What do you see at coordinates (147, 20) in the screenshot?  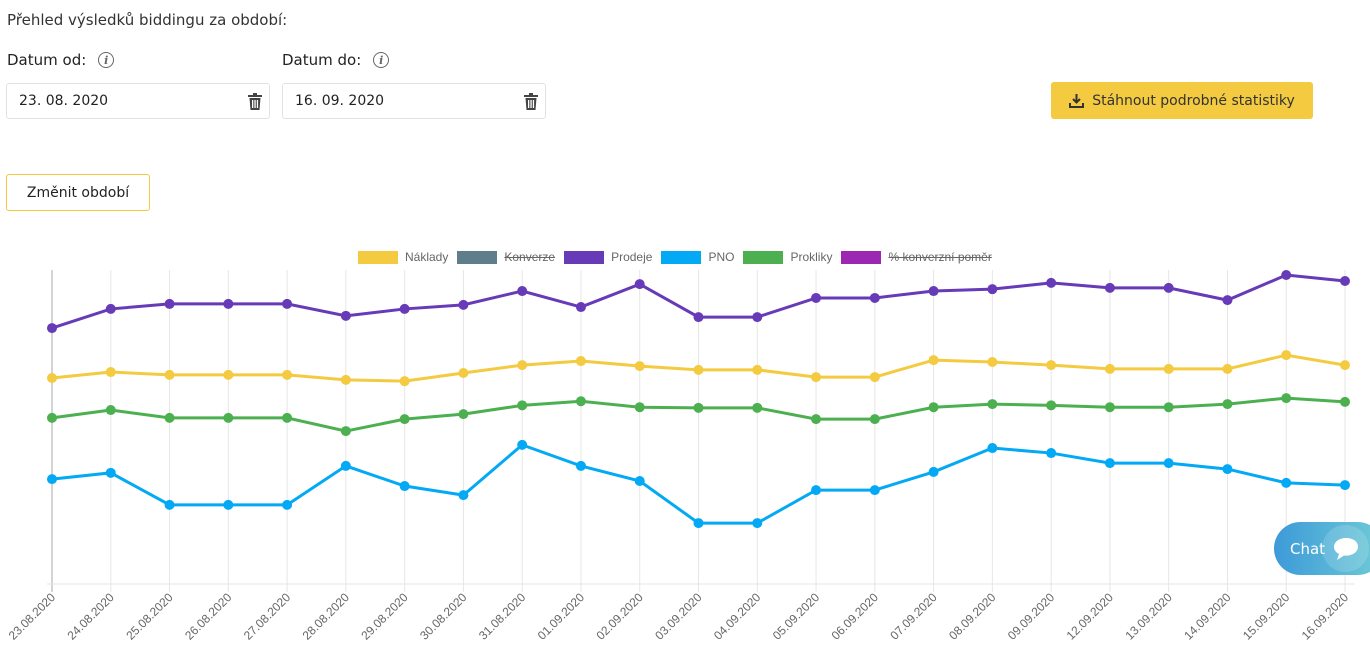 I see `page-title: Přehled výsledků biddingu za období:` at bounding box center [147, 20].